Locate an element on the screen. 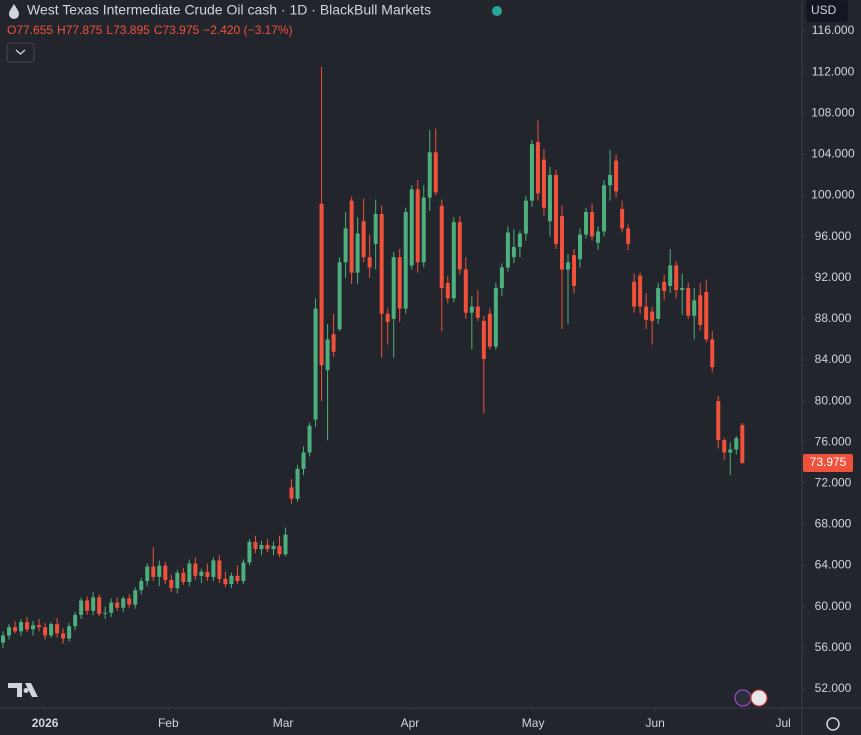 This screenshot has width=861, height=735. last-price-box is located at coordinates (828, 463).